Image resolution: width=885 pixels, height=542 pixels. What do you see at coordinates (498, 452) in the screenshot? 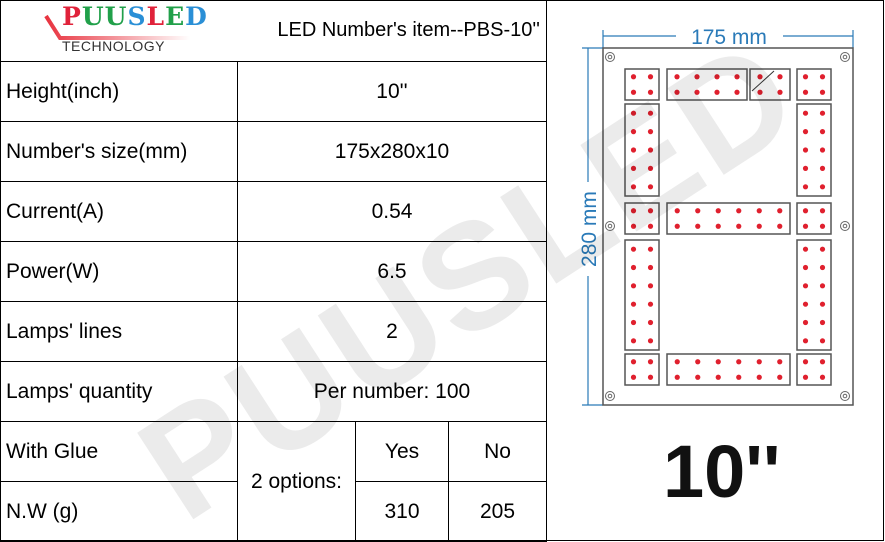
I see `glue-no-header: No` at bounding box center [498, 452].